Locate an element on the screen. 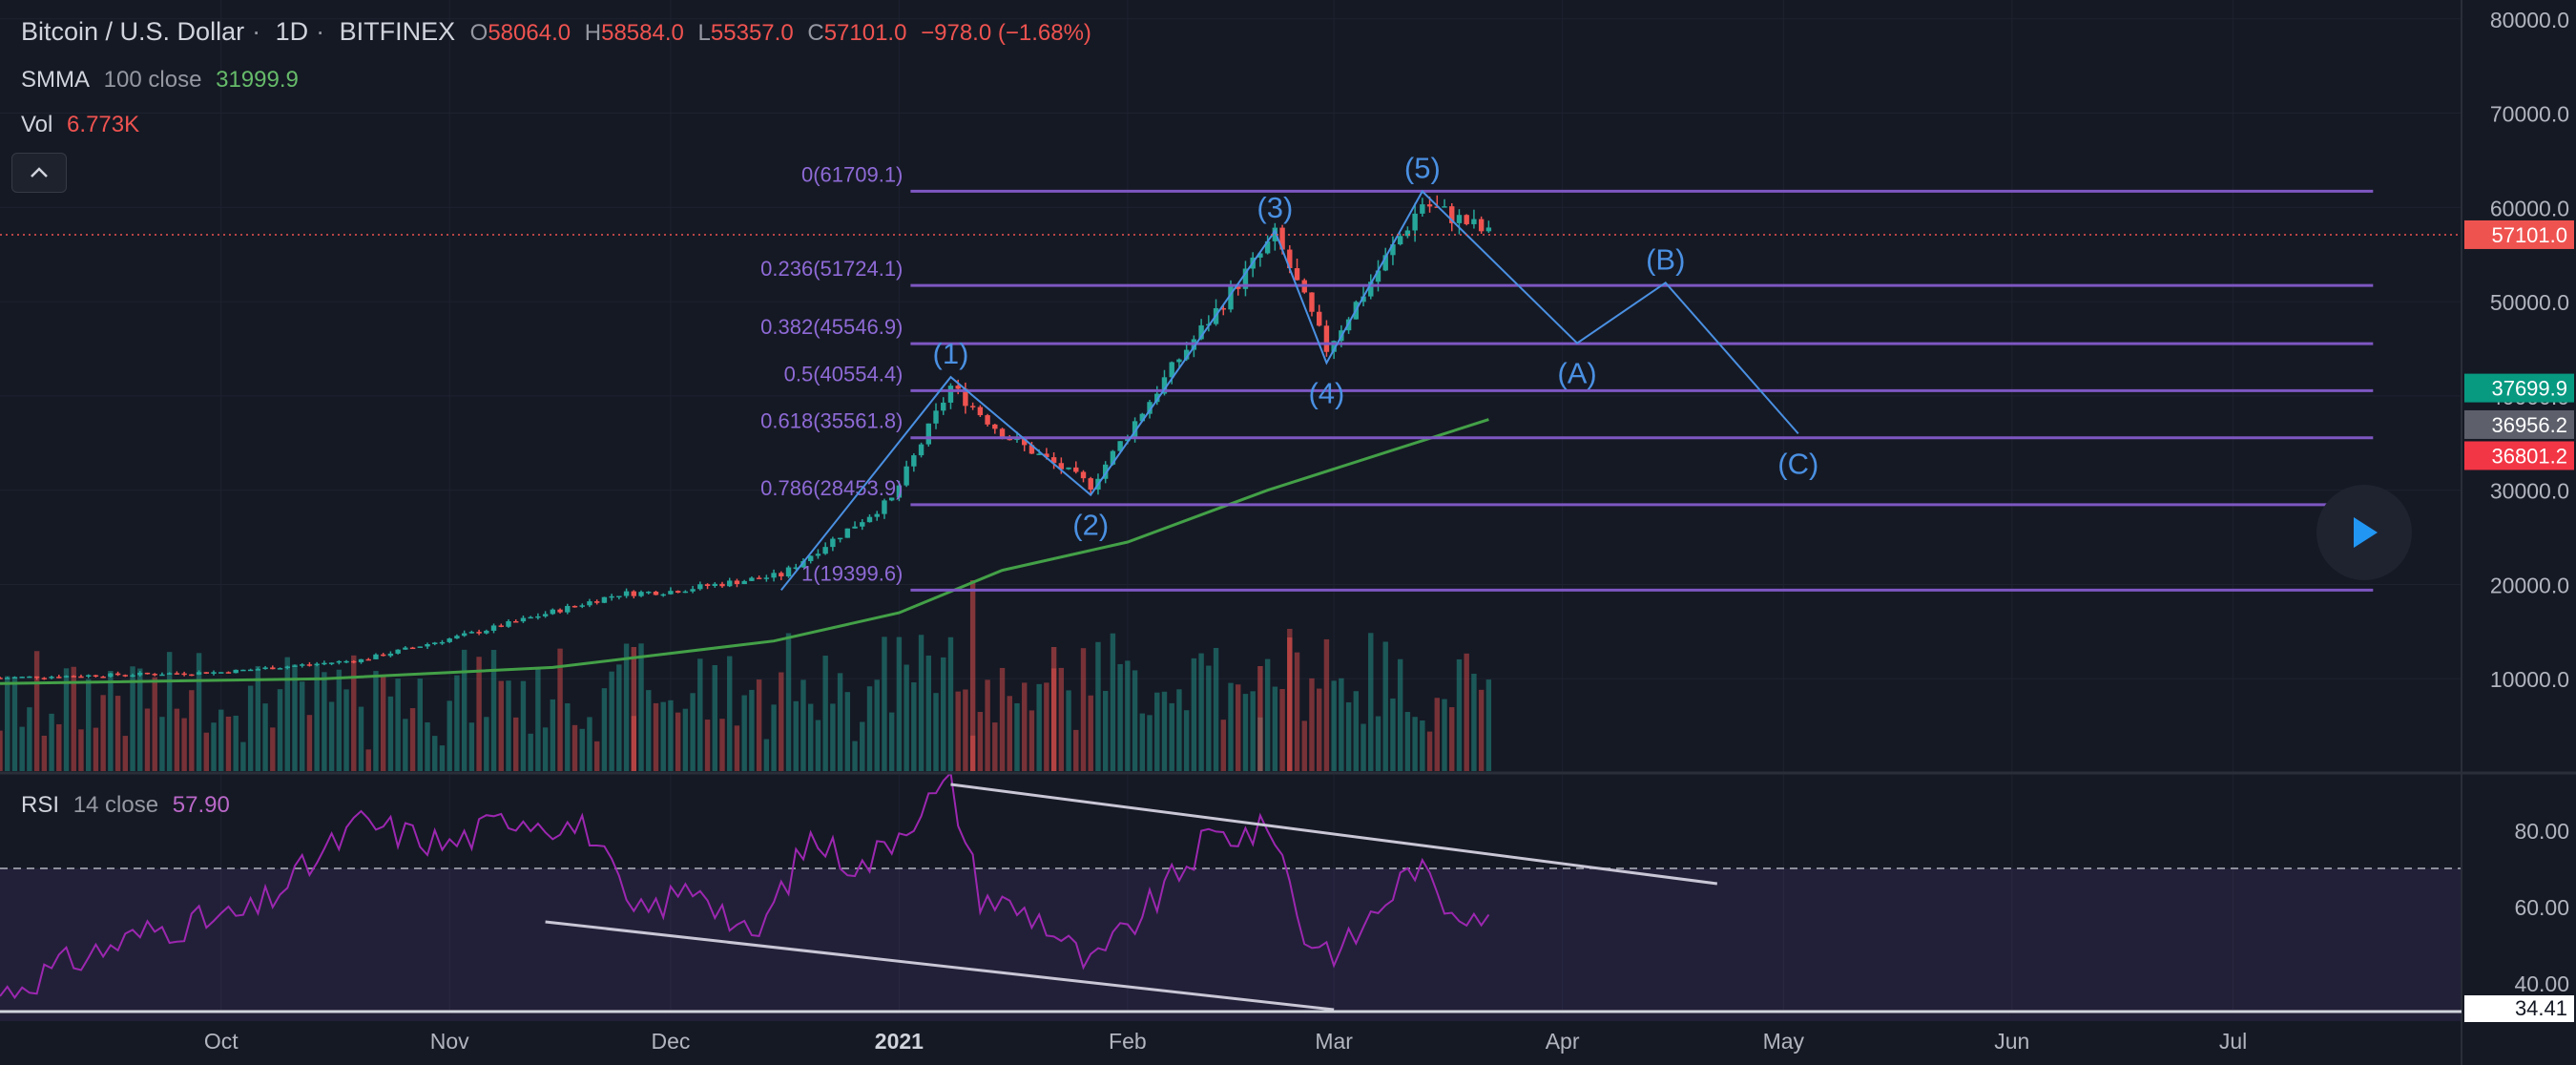 This screenshot has height=1065, width=2576. rsi-legend: RSI 14 close 57.90 is located at coordinates (129, 805).